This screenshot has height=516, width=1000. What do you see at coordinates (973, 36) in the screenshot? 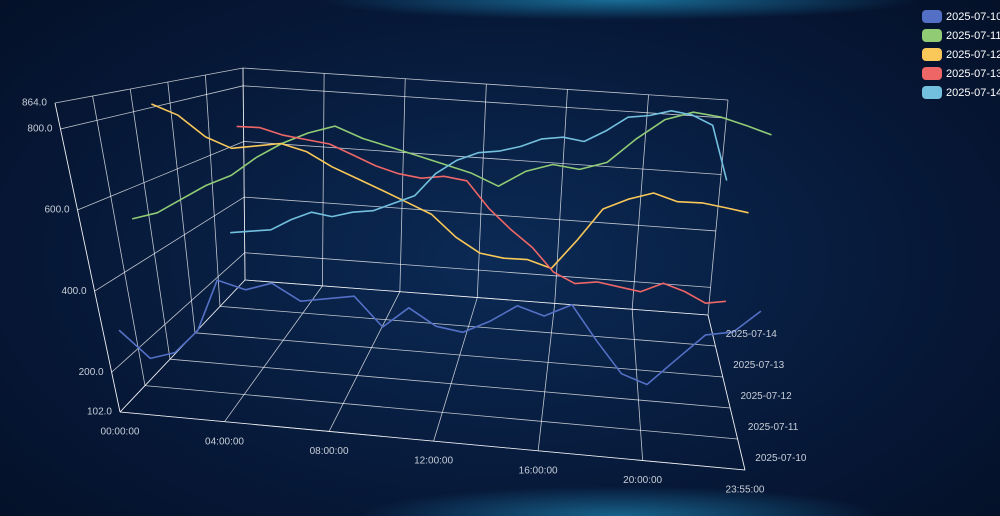
I see `legend-label: 2025-07-11` at bounding box center [973, 36].